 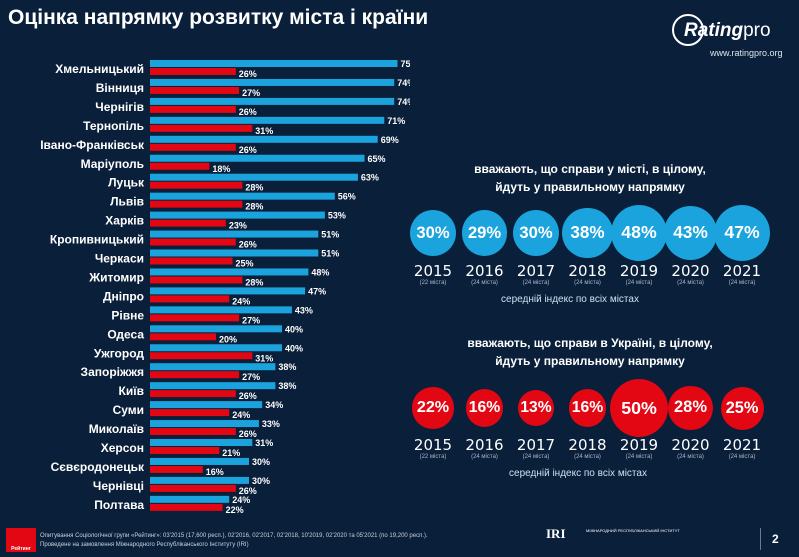 I want to click on category-label: Житомир, so click(x=116, y=277).